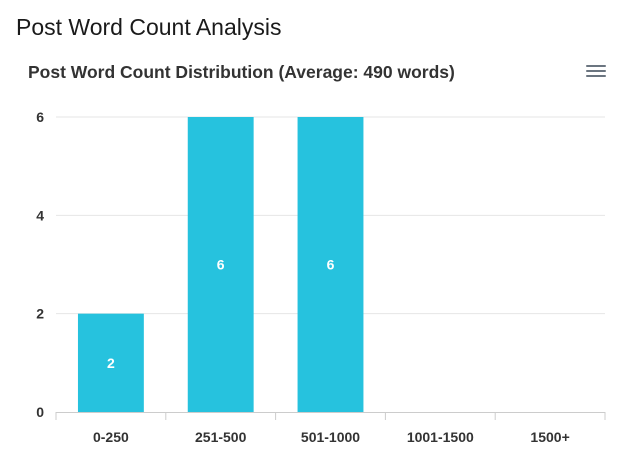  I want to click on x-tick-label: 501-1000, so click(330, 437).